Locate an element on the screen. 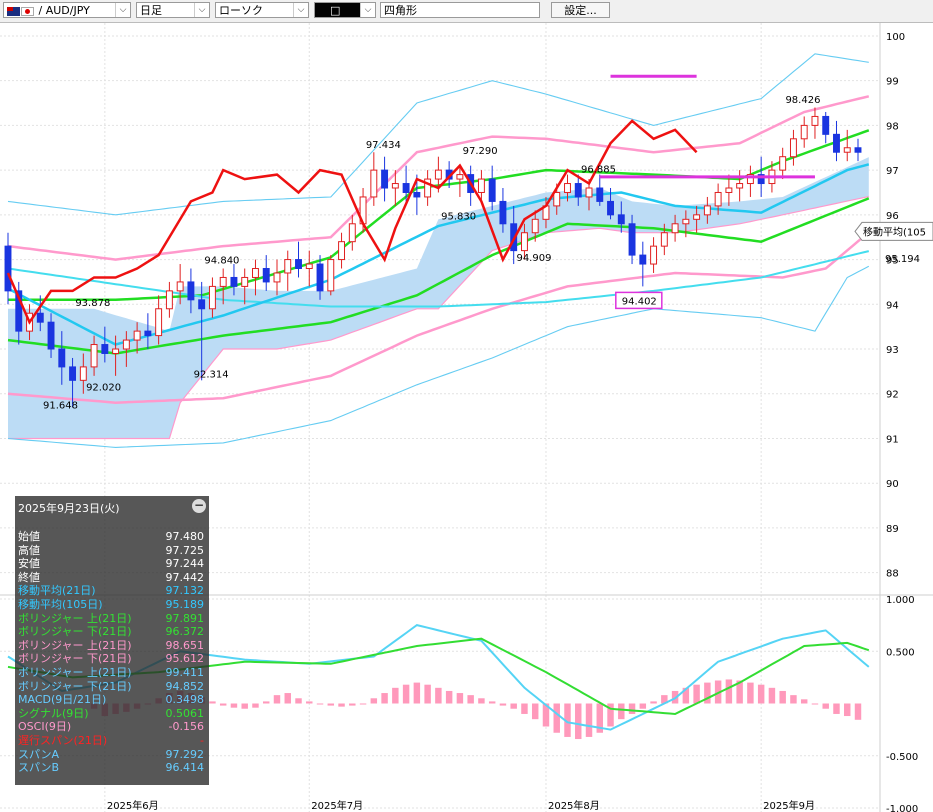 This screenshot has height=812, width=933. shape-name-field: 四角形 is located at coordinates (460, 10).